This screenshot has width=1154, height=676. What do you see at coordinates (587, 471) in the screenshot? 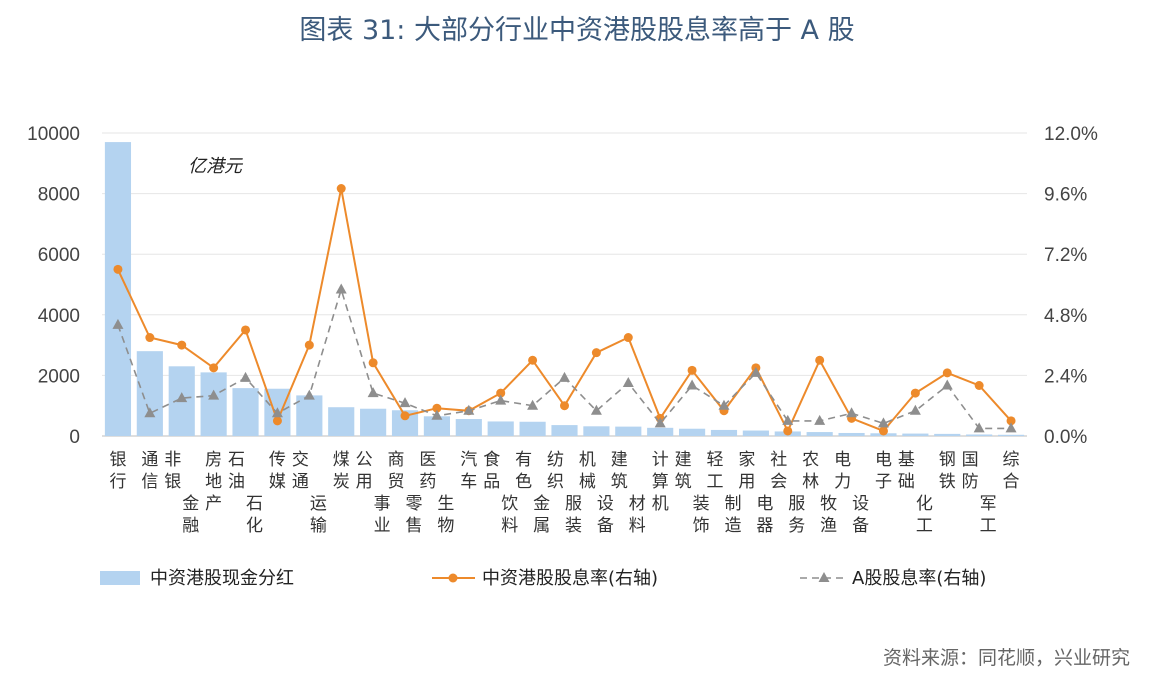
I see `category-text: 机械` at bounding box center [587, 471].